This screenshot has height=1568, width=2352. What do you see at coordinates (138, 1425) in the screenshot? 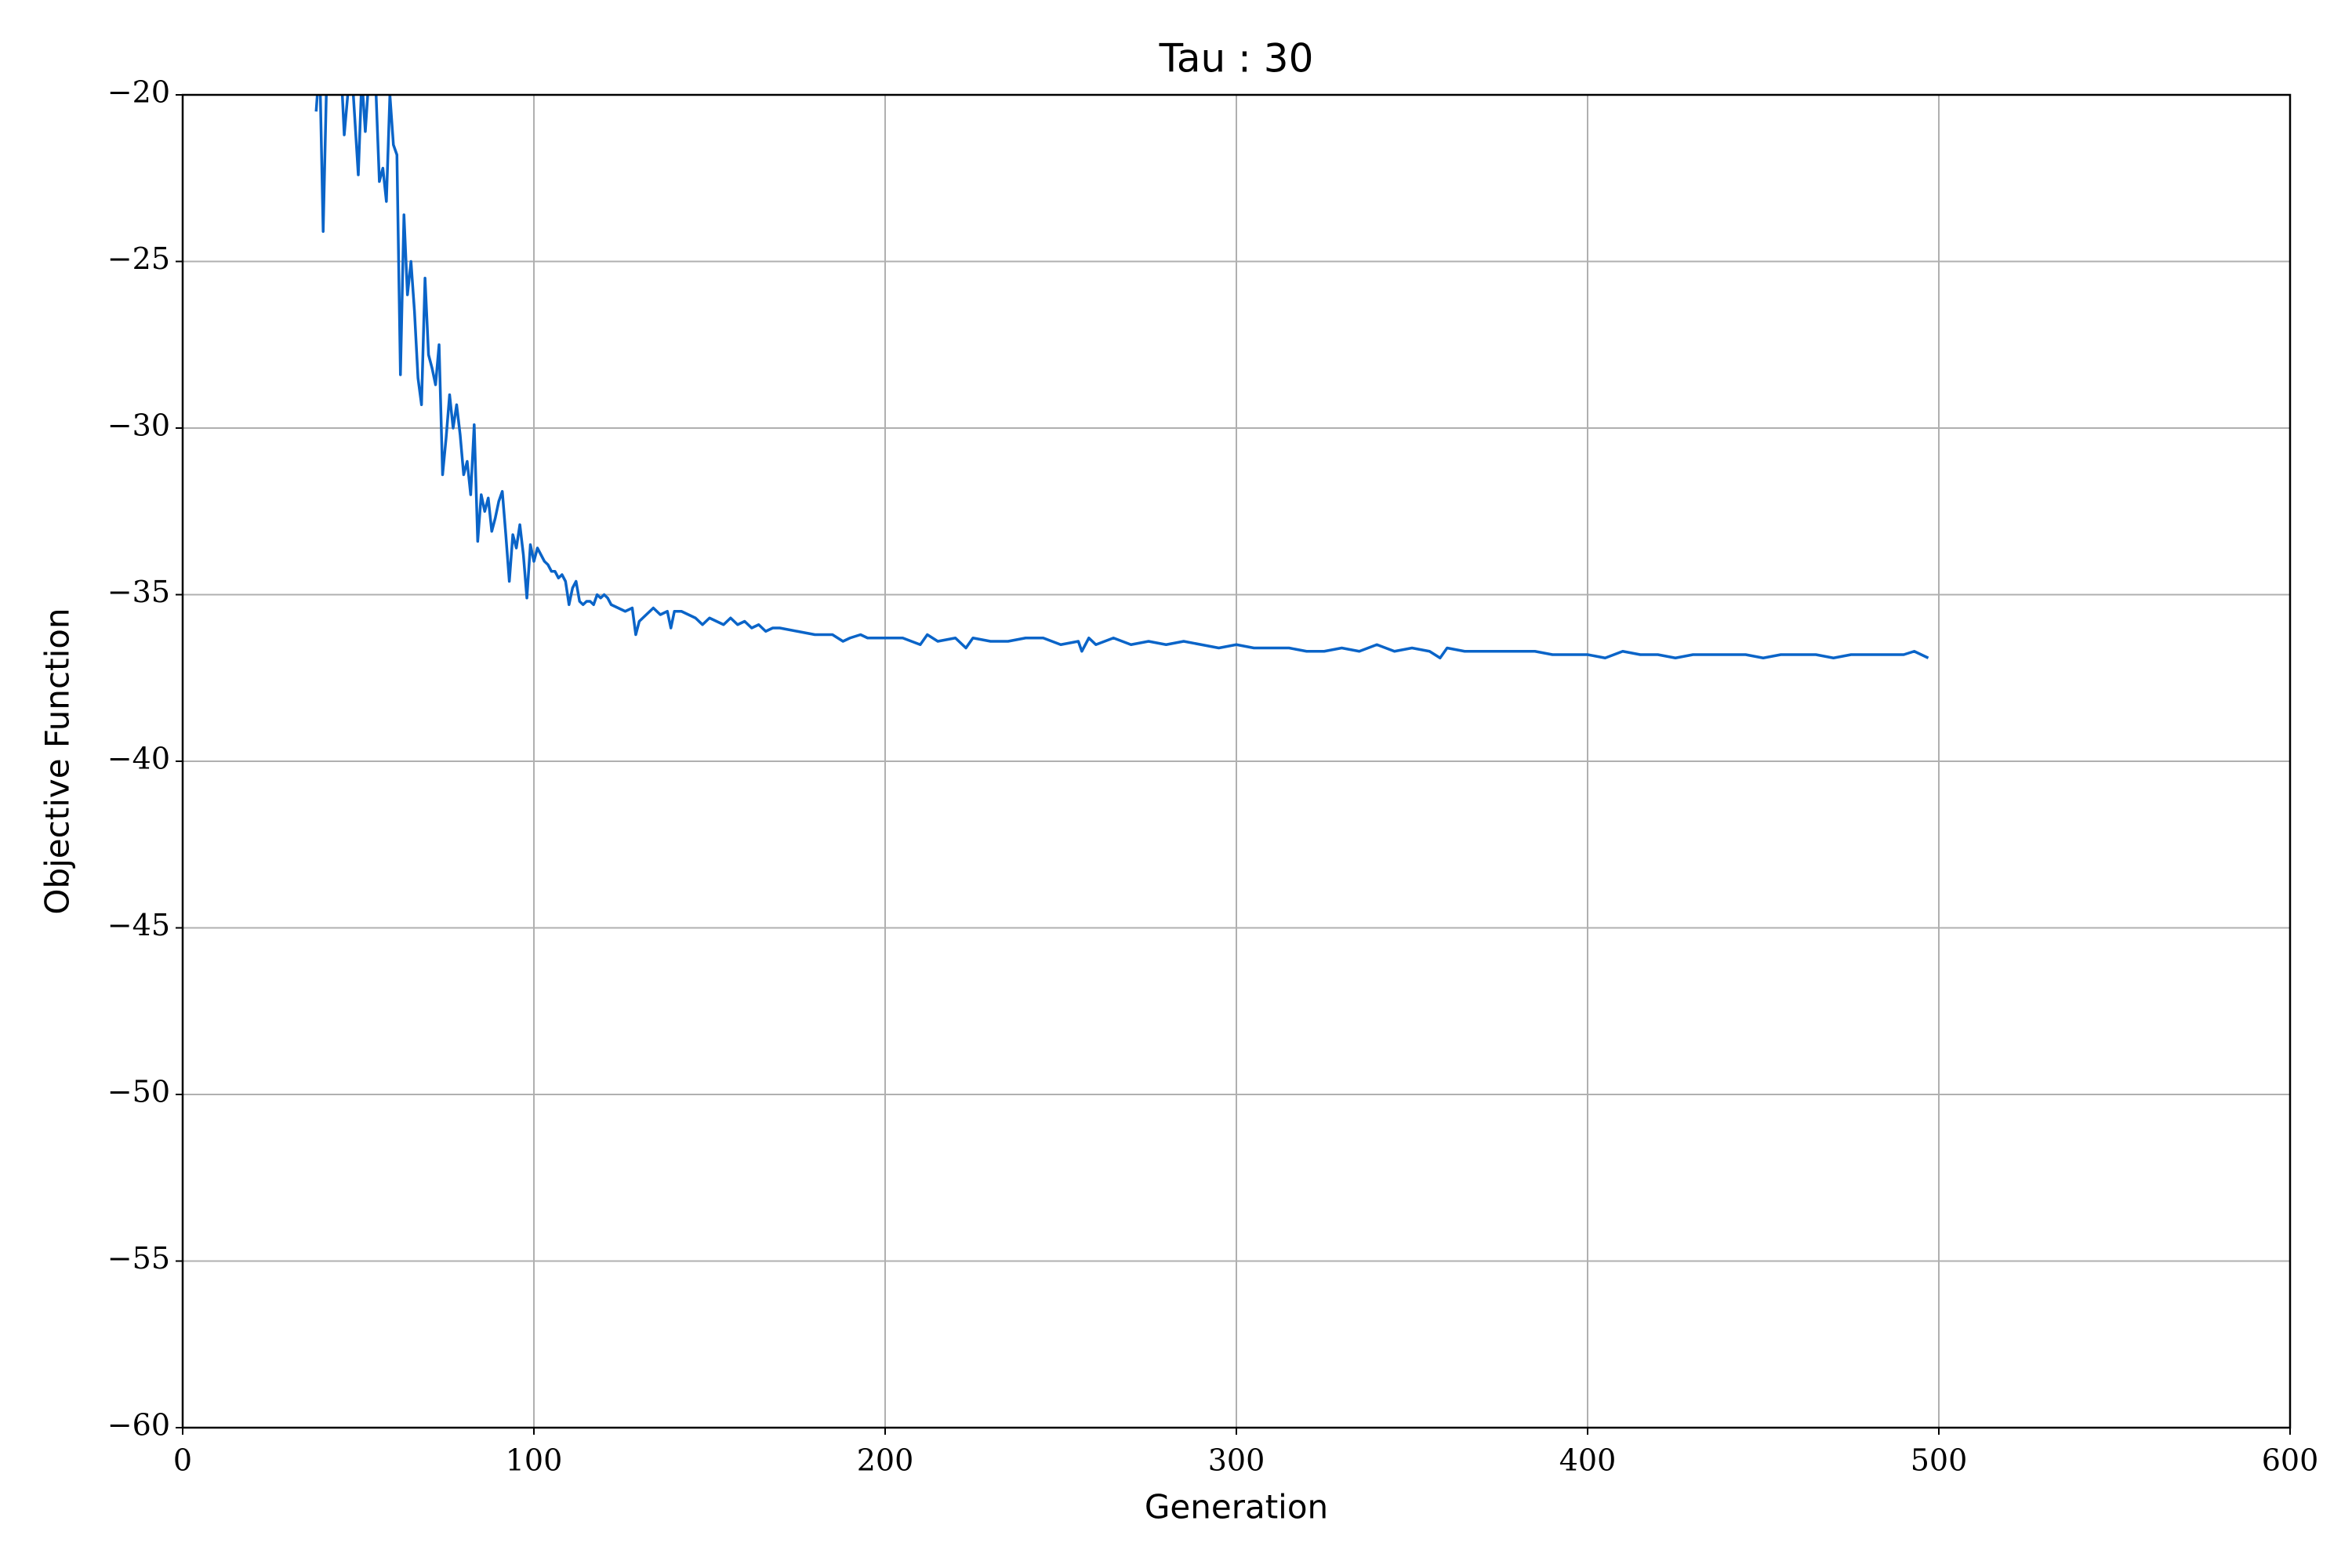
I see `y-tick-label: −60` at bounding box center [138, 1425].